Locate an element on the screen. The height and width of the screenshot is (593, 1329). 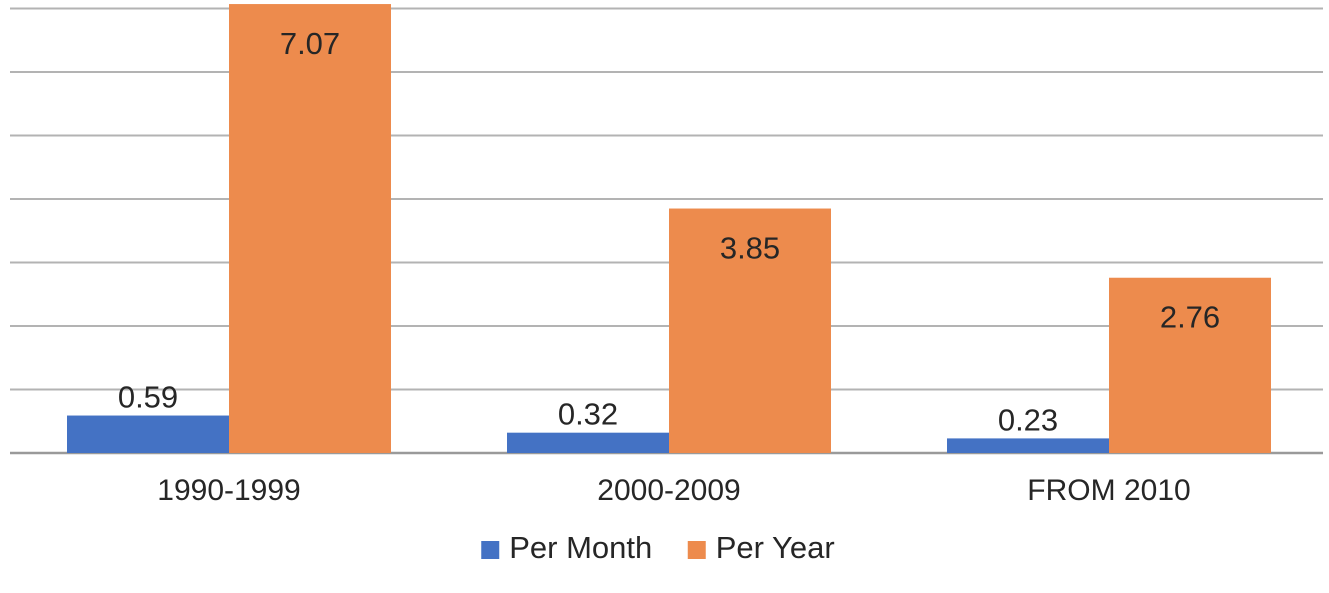
legend-item-per-month: Per Month is located at coordinates (566, 547).